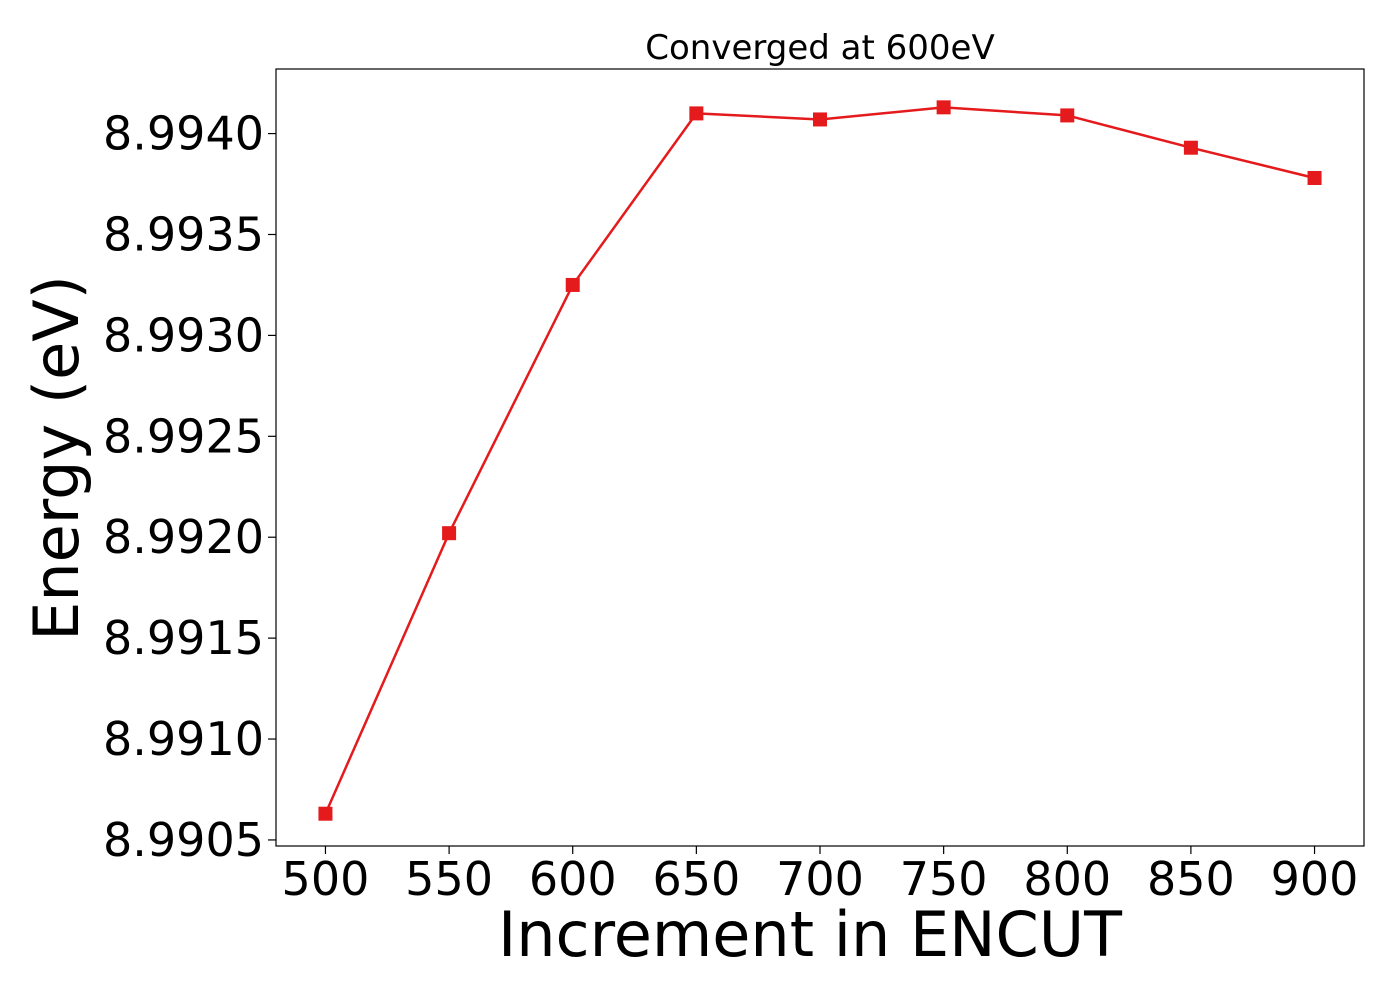 This screenshot has width=1400, height=1000. Describe the element at coordinates (183, 335) in the screenshot. I see `y-tick-label: 8.9930` at that location.